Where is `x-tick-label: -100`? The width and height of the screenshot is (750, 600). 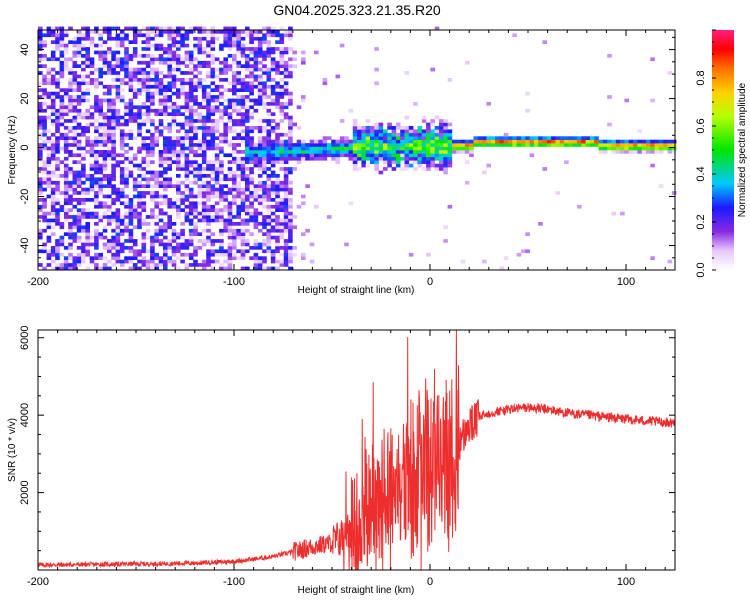
x-tick-label: -100 is located at coordinates (234, 282).